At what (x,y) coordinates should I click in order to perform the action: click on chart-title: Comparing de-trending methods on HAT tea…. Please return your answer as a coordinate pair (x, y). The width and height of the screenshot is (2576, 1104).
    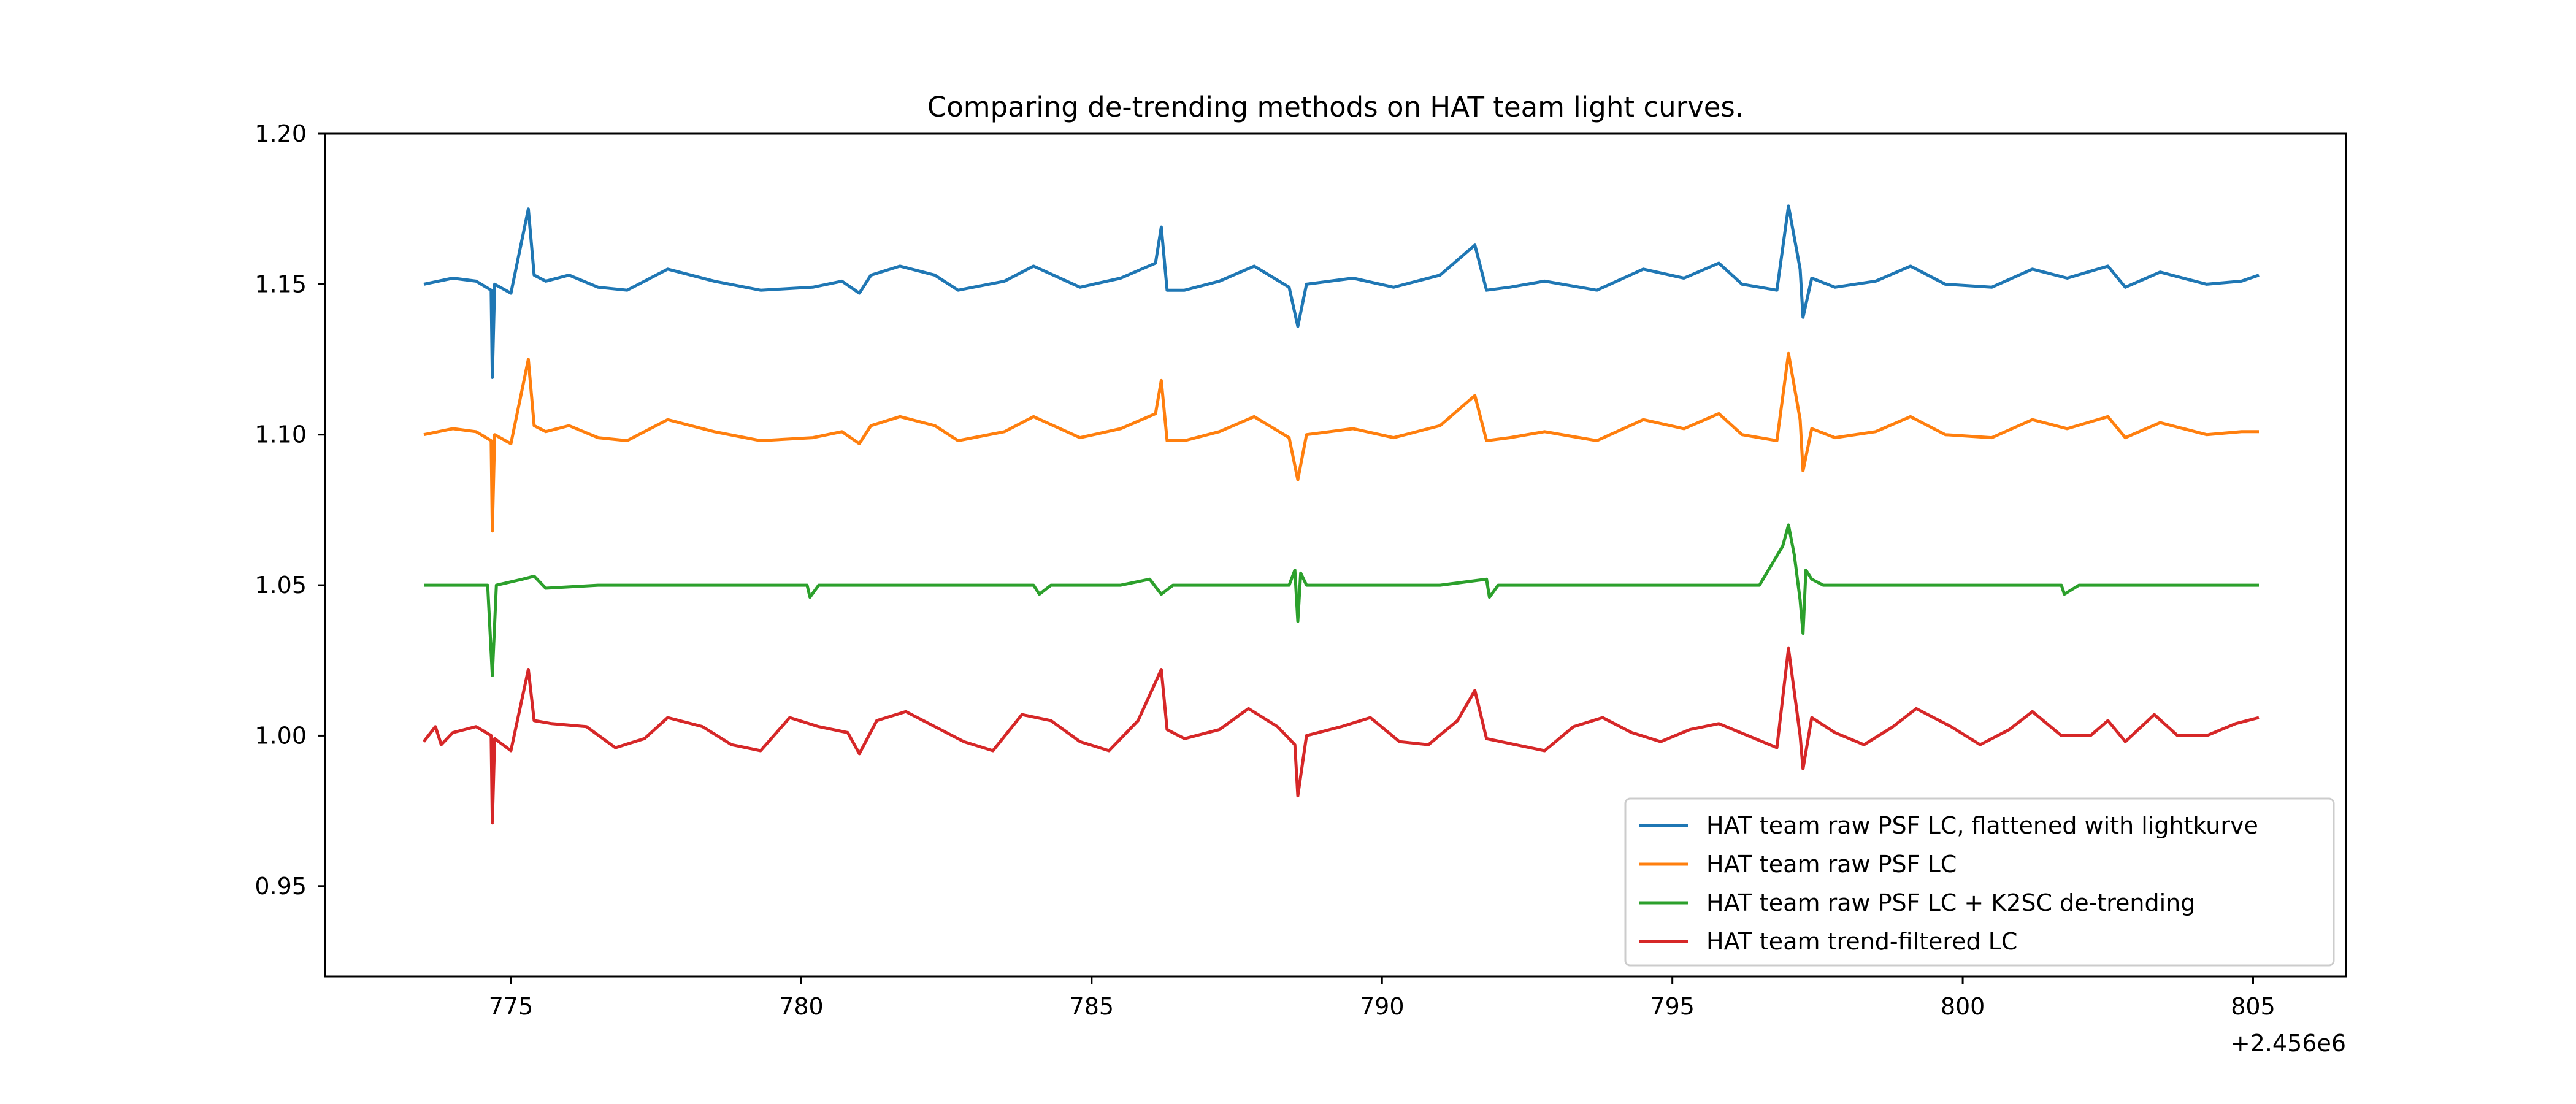
    Looking at the image, I should click on (1335, 107).